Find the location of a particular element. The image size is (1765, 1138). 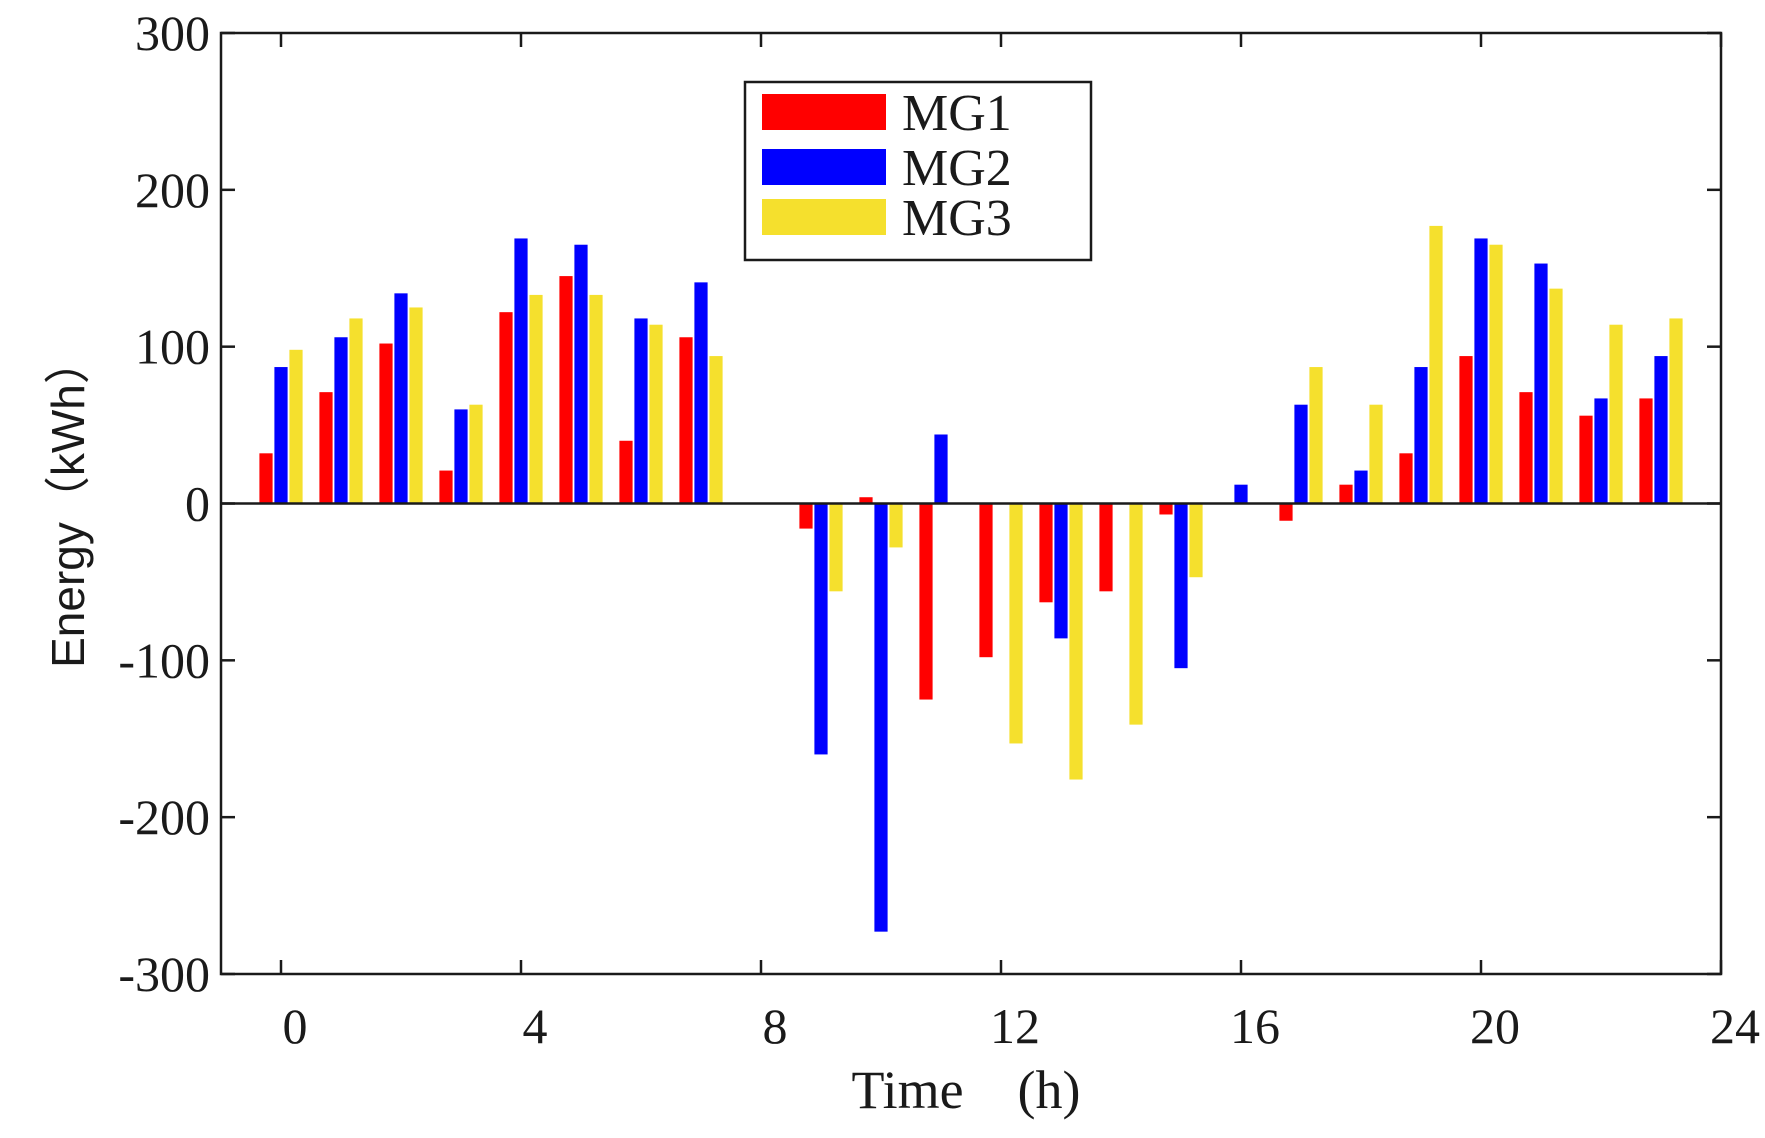

bar-mg2-t22 is located at coordinates (1601, 451).